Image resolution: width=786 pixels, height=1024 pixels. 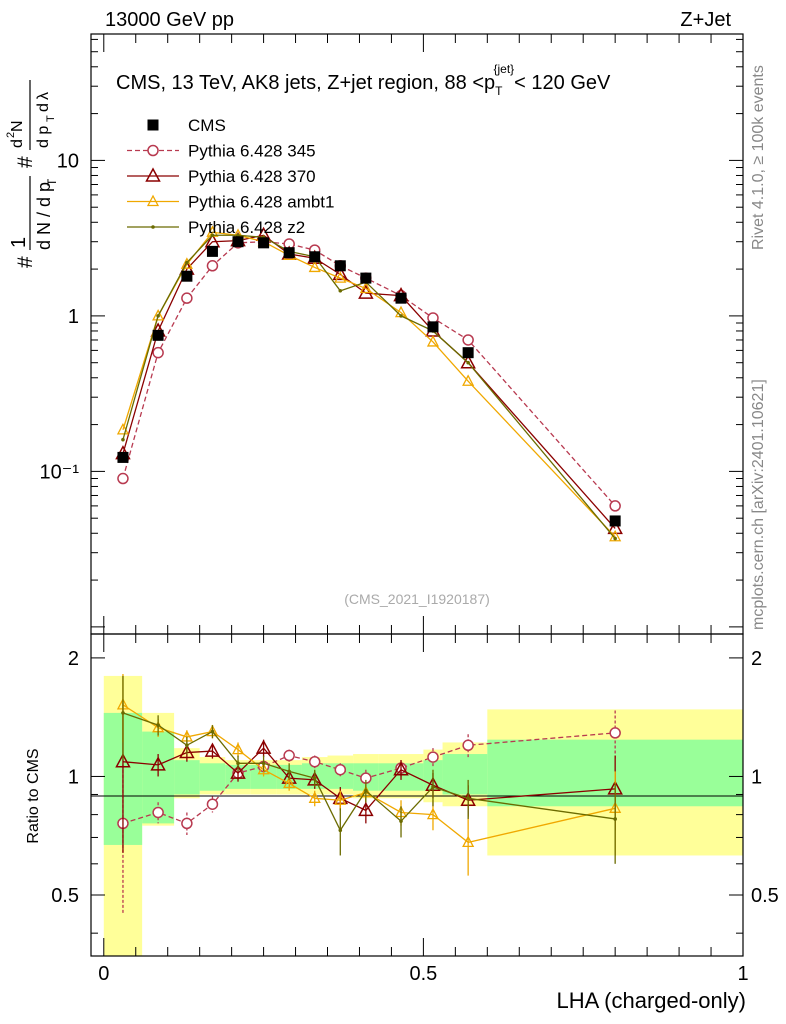 I want to click on legend-item-p345: Pythia 6.428 345, so click(x=221, y=151).